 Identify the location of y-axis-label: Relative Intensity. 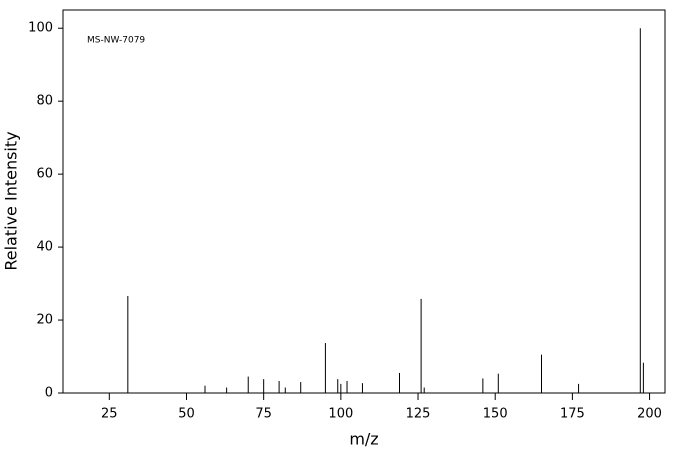
(11, 200).